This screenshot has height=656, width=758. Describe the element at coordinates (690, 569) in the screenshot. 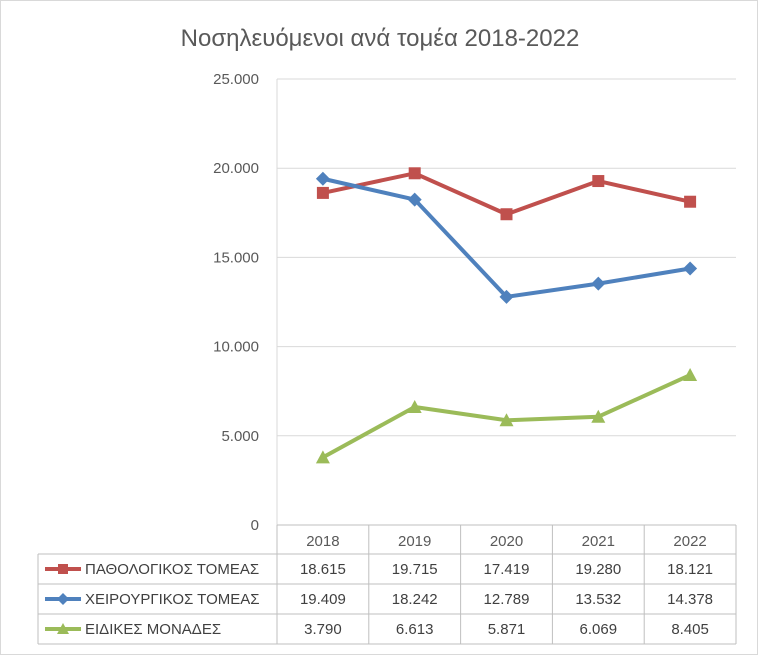

I see `data-label: 18.121` at that location.